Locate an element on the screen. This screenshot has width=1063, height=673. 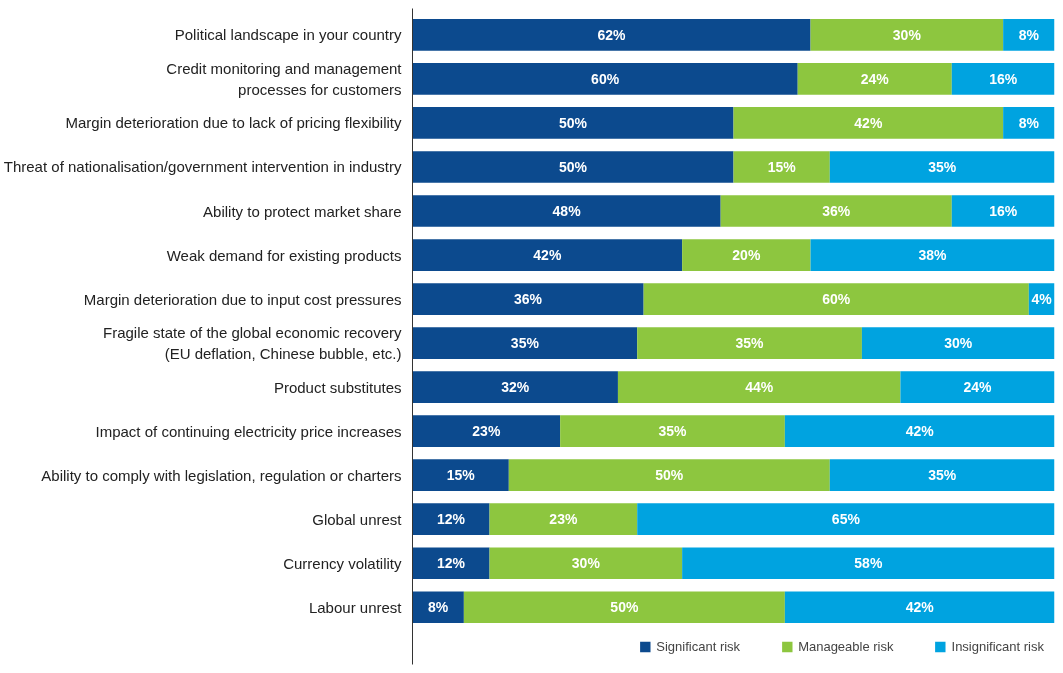
y-tick-label: Fragile state of the global economic recovery (EU deflation, Chinese bubble, etc.) is located at coordinates (252, 343).